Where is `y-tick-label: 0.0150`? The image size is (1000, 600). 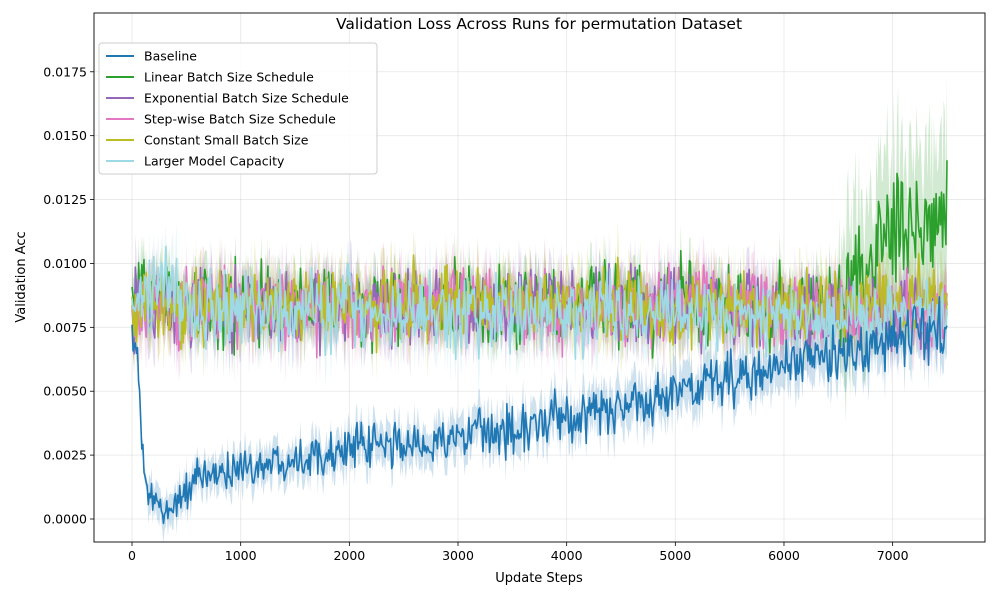 y-tick-label: 0.0150 is located at coordinates (65, 135).